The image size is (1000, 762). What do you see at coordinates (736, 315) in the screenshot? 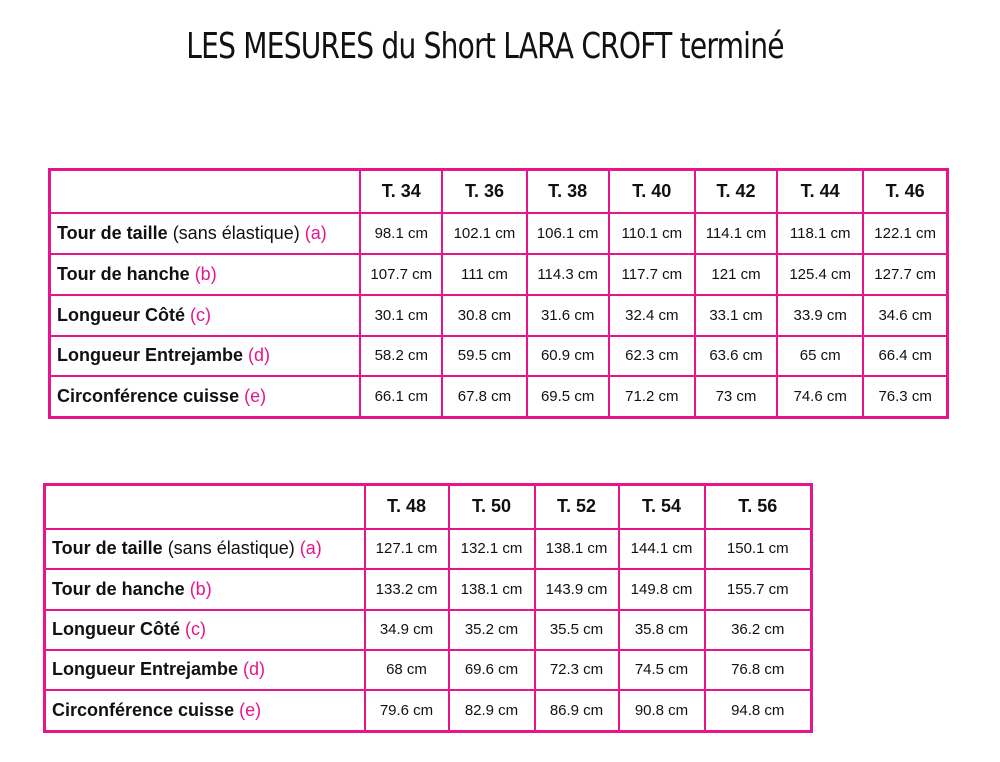
I see `value-cell: 33.1 cm` at bounding box center [736, 315].